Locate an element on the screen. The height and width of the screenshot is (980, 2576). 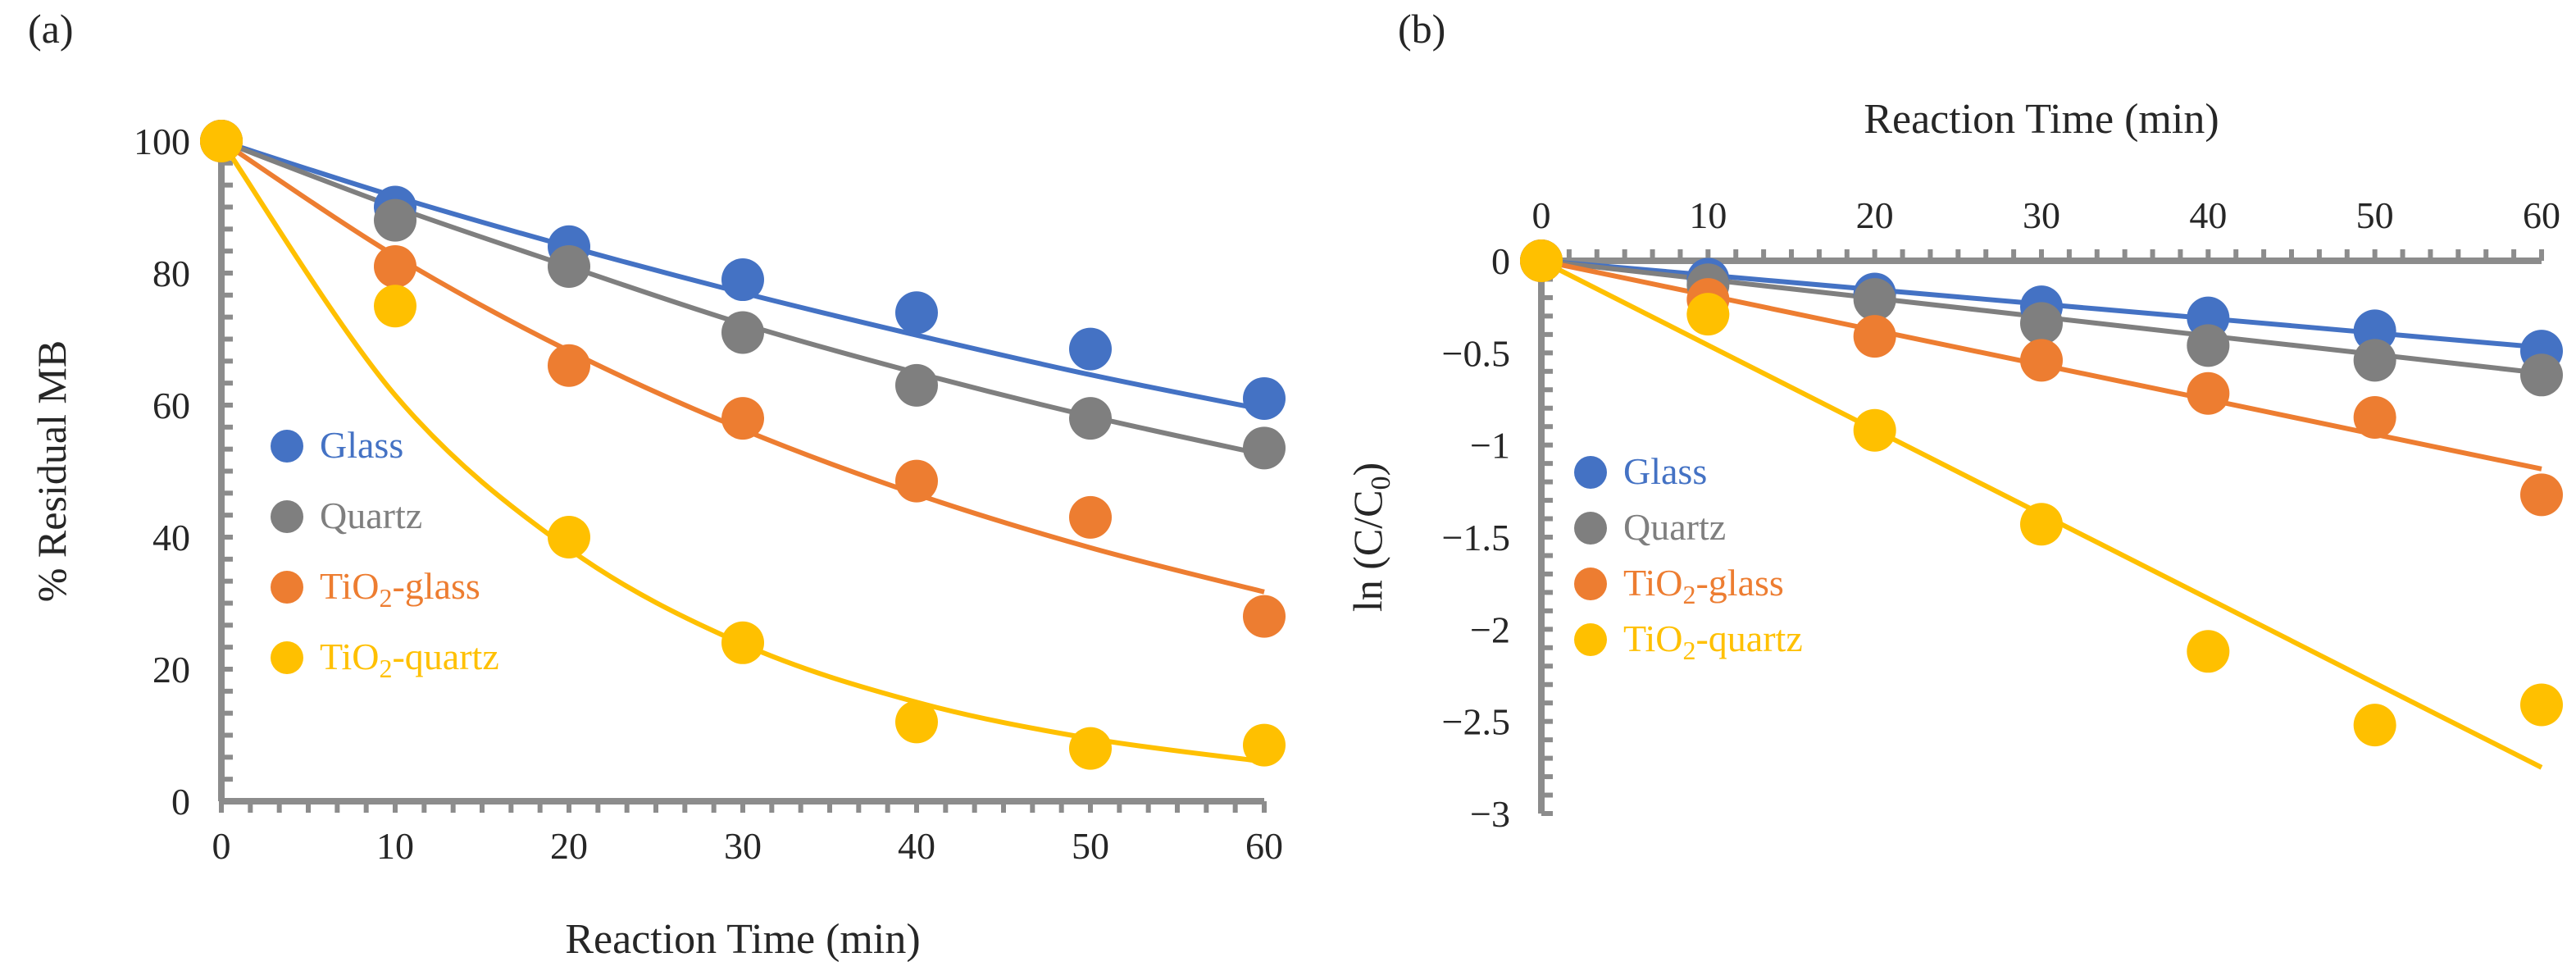
panel-label: (b) is located at coordinates (1422, 29).